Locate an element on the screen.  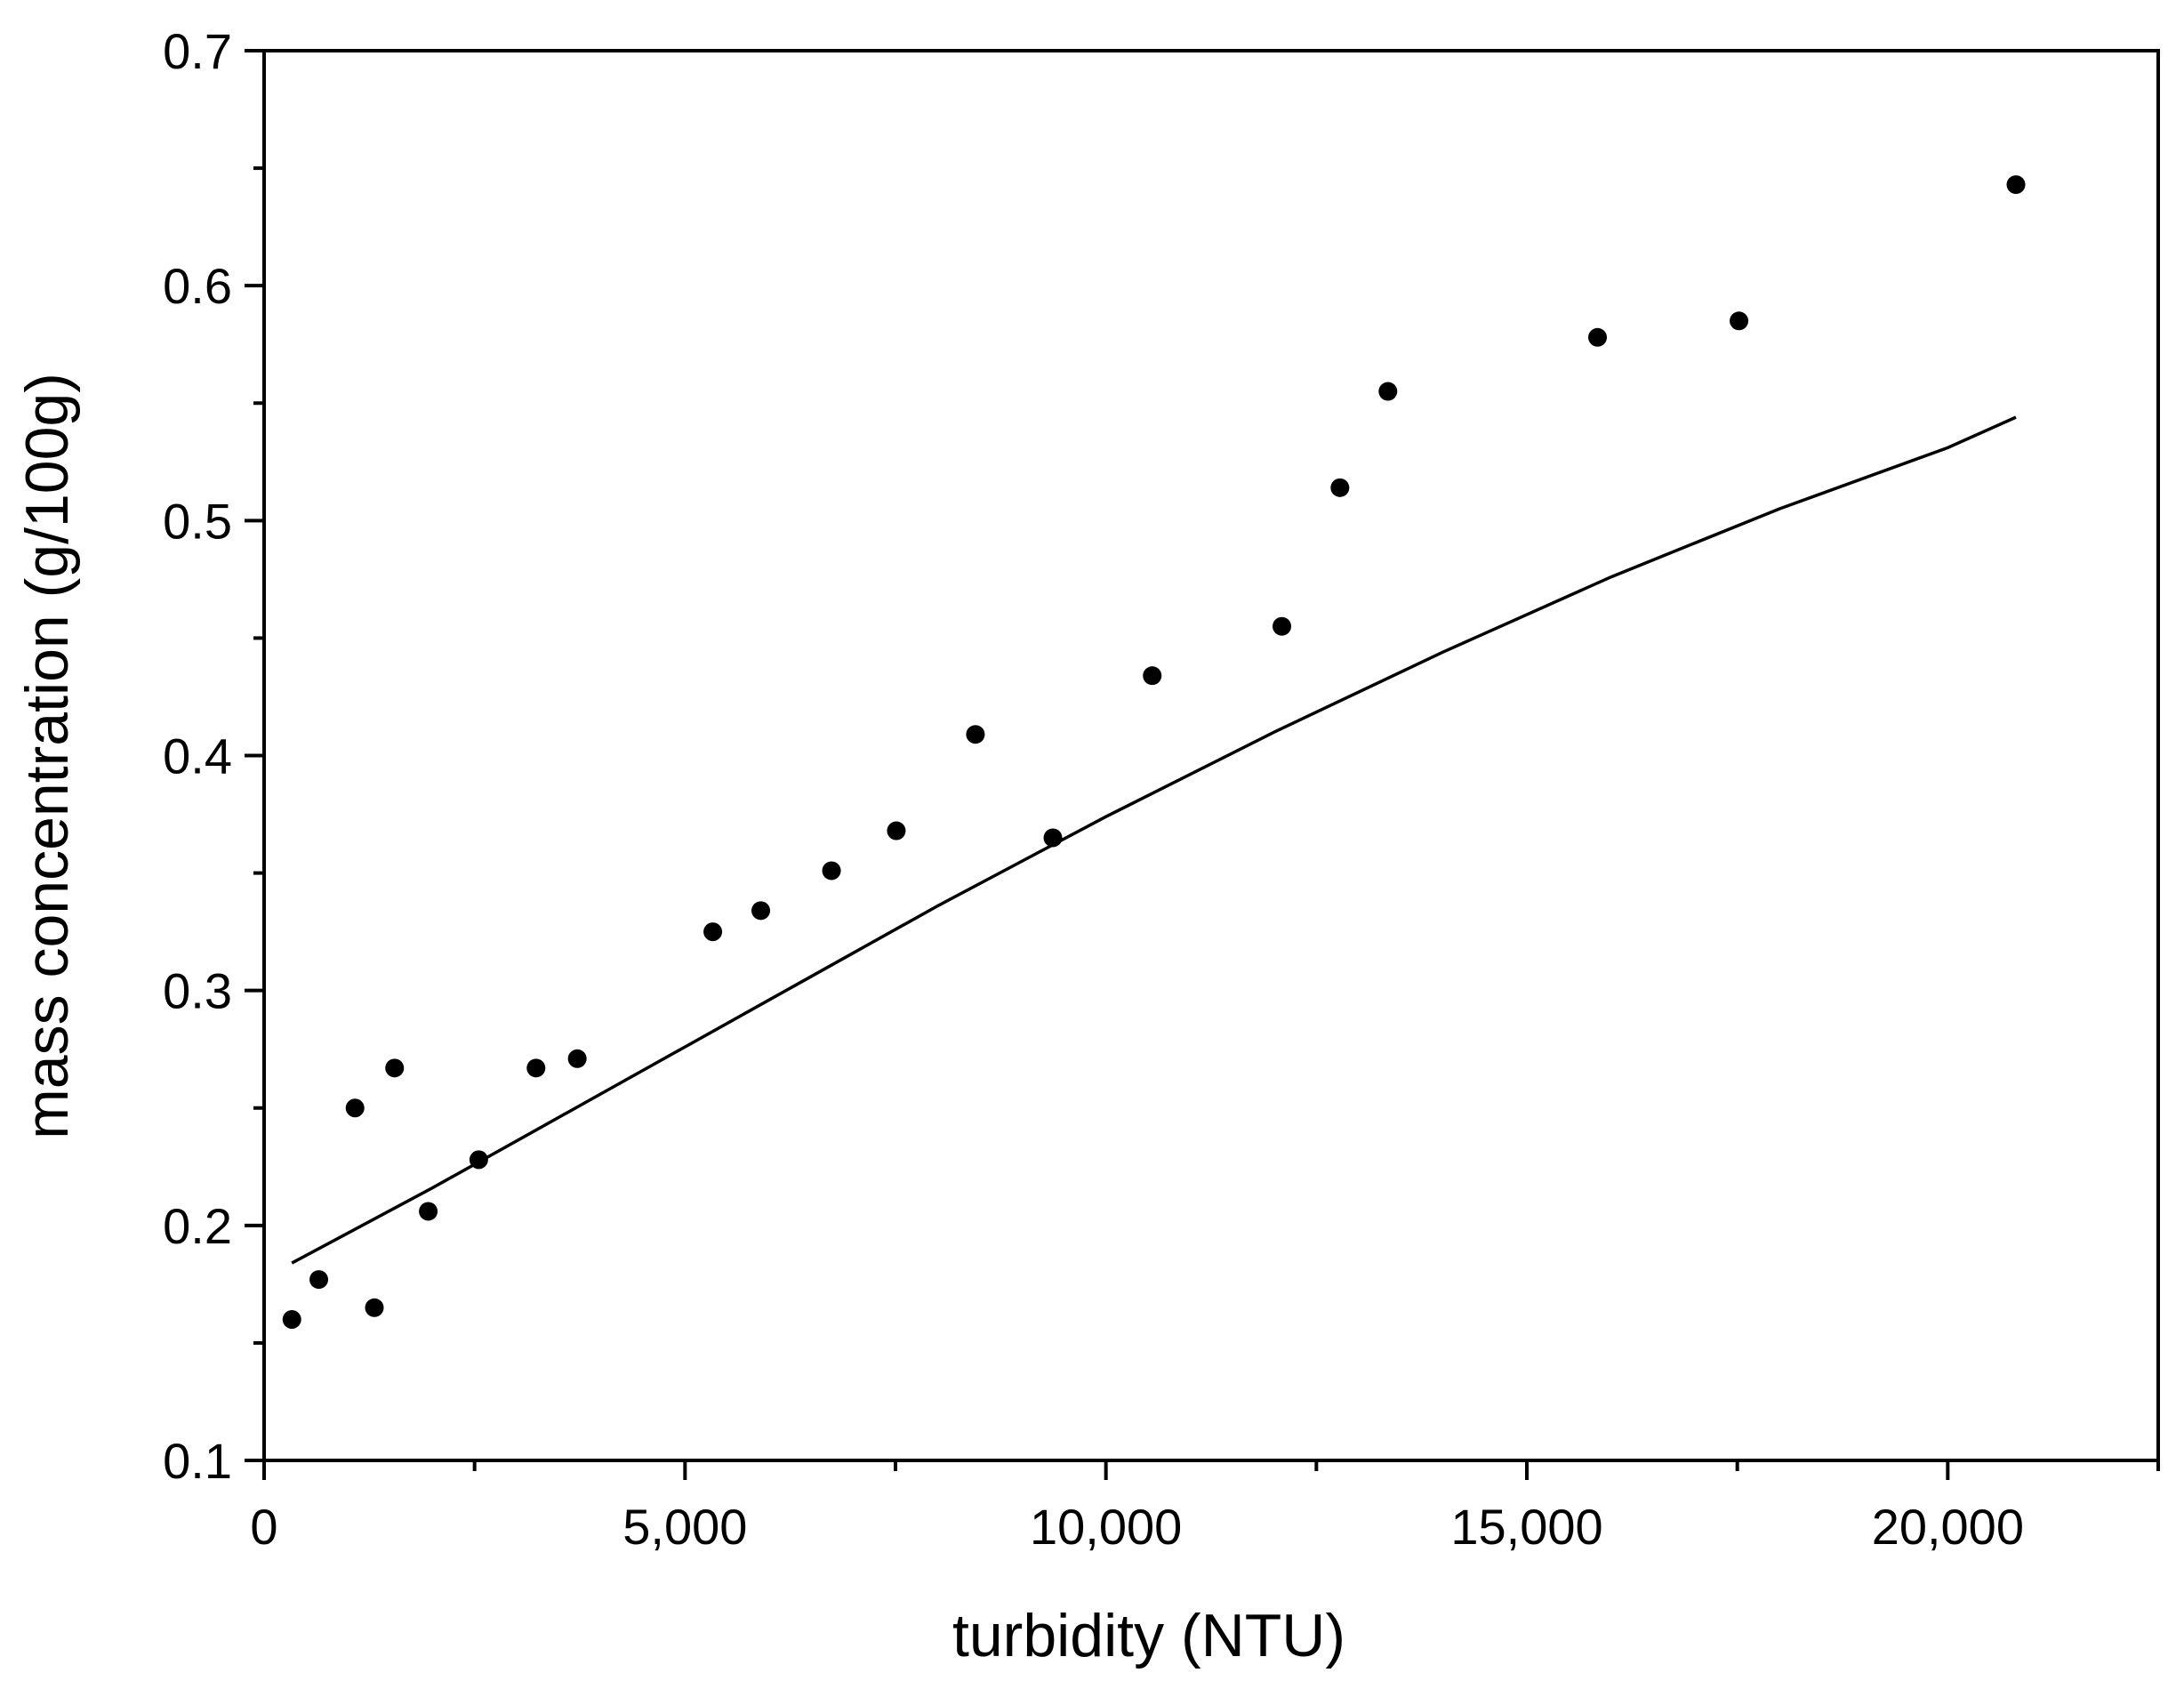
y-axis-tick-labels: 0.1 0.2 0.3 0.4 0.5 0.6 0.7 is located at coordinates (197, 756).